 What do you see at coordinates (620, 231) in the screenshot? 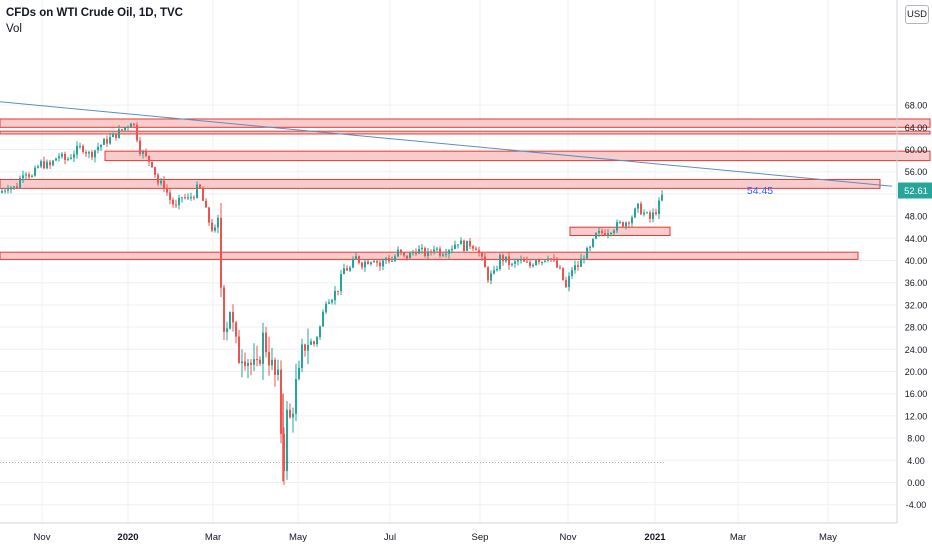
I see `resistance-zone` at bounding box center [620, 231].